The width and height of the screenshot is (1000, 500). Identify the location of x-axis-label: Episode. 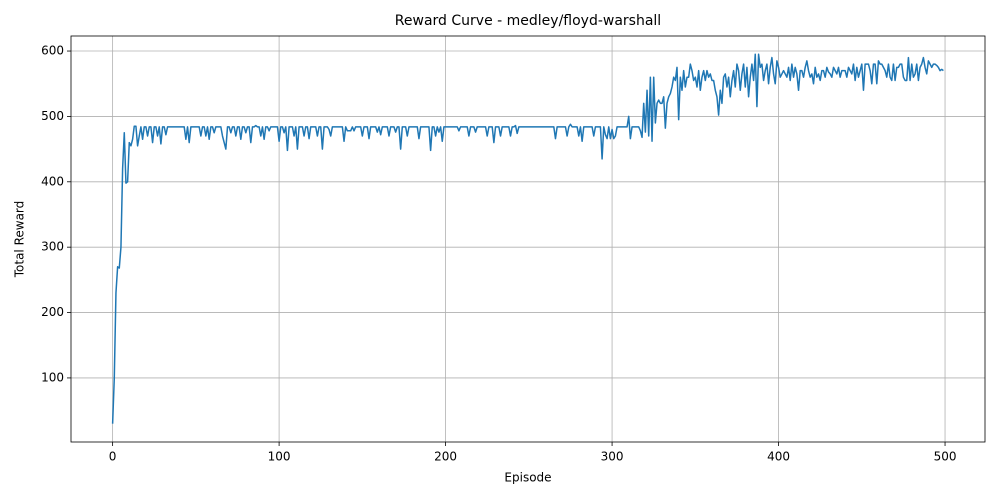
(527, 478).